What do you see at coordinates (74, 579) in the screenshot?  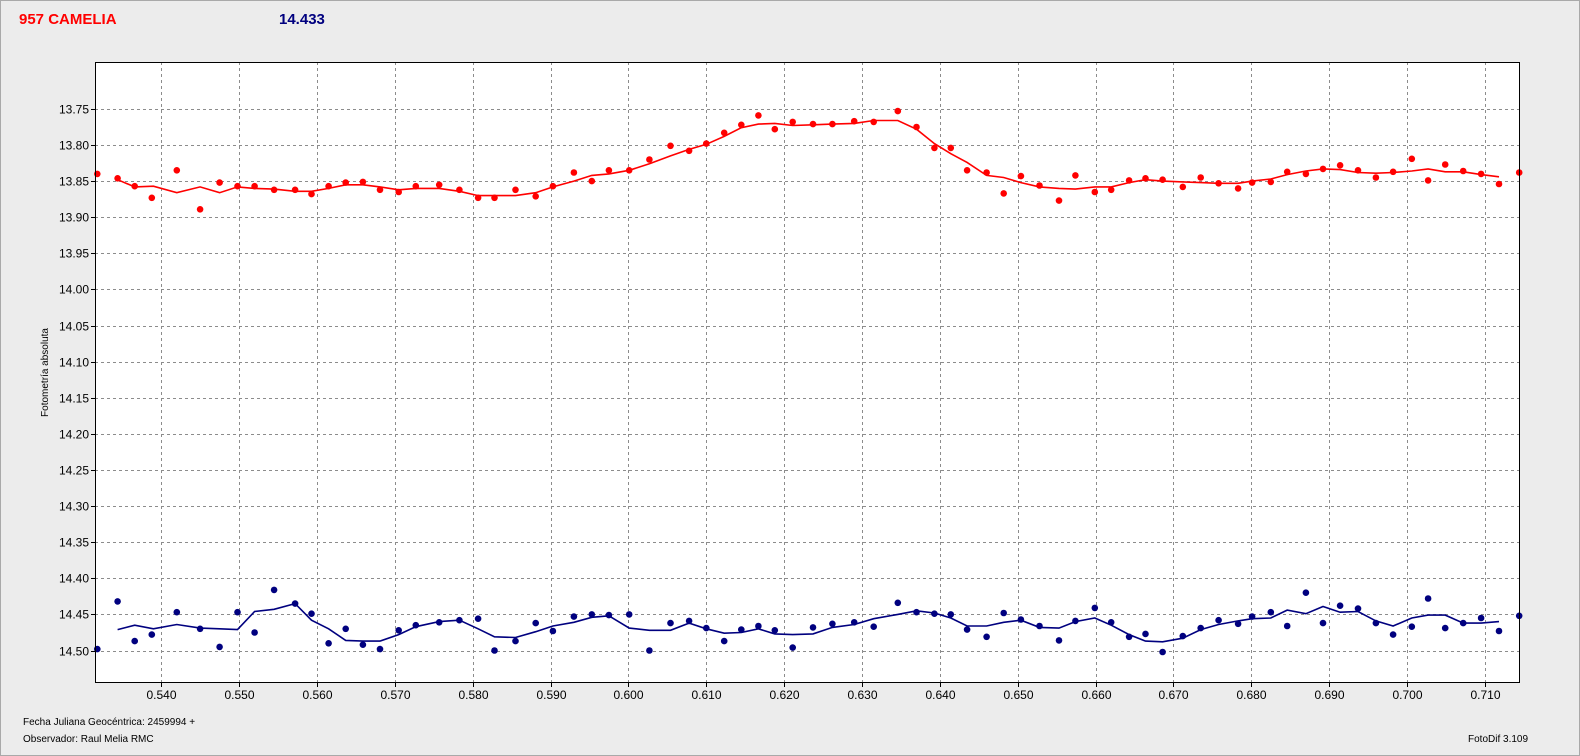 I see `y-tick-label: 14.40` at bounding box center [74, 579].